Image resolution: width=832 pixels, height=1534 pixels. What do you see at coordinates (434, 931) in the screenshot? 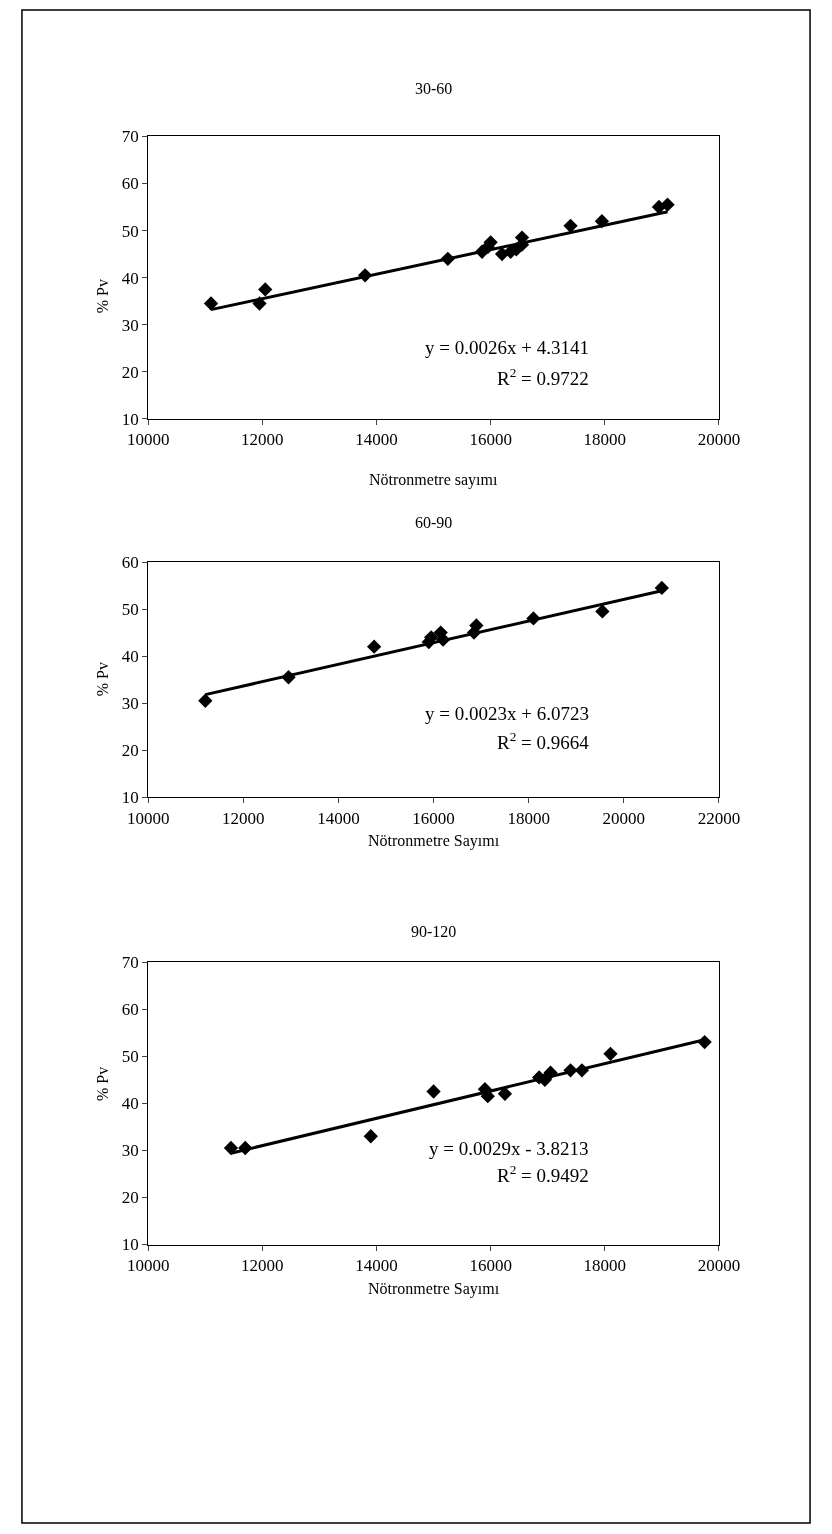
I see `chart-title: 90-120` at bounding box center [434, 931].